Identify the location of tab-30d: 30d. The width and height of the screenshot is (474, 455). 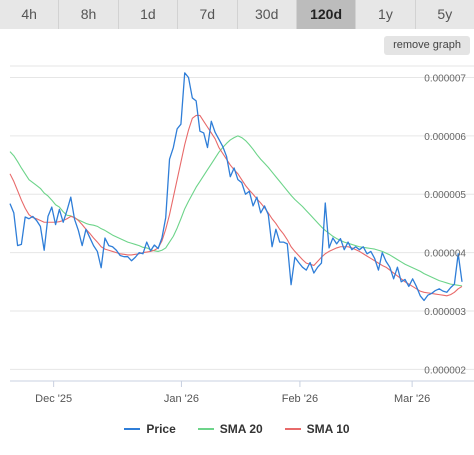
(267, 14).